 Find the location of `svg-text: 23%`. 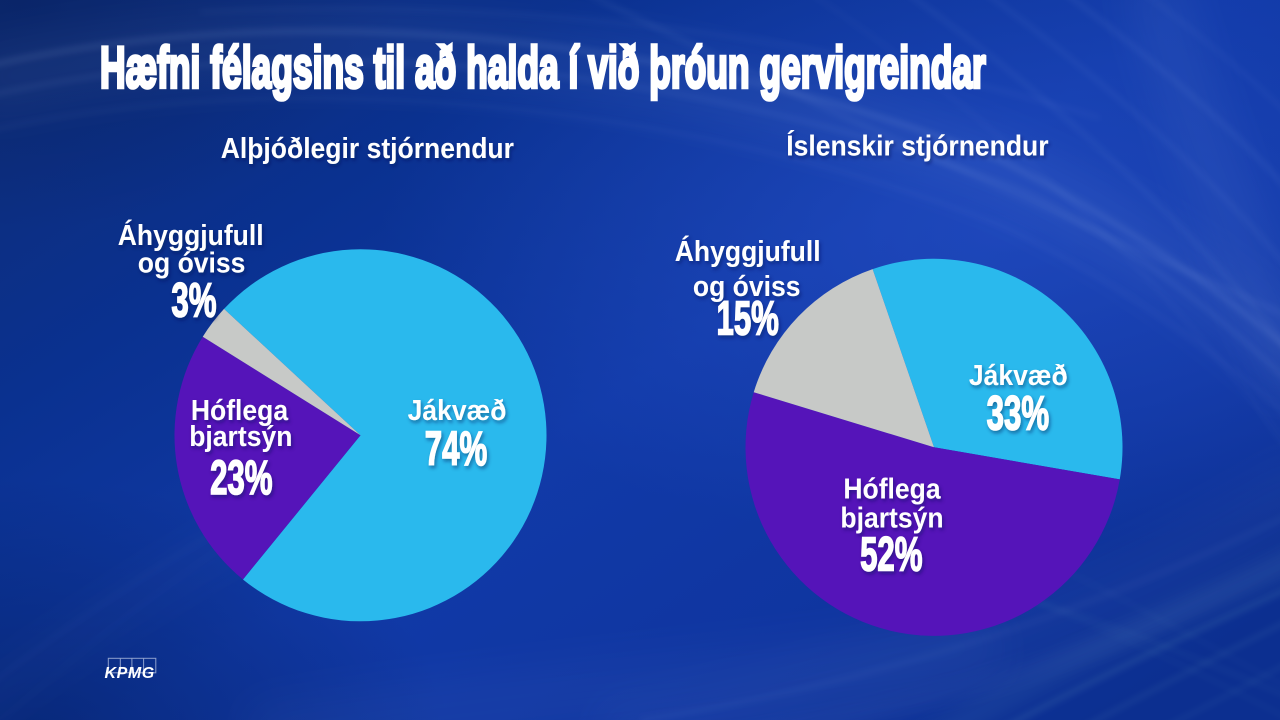

svg-text: 23% is located at coordinates (241, 477).